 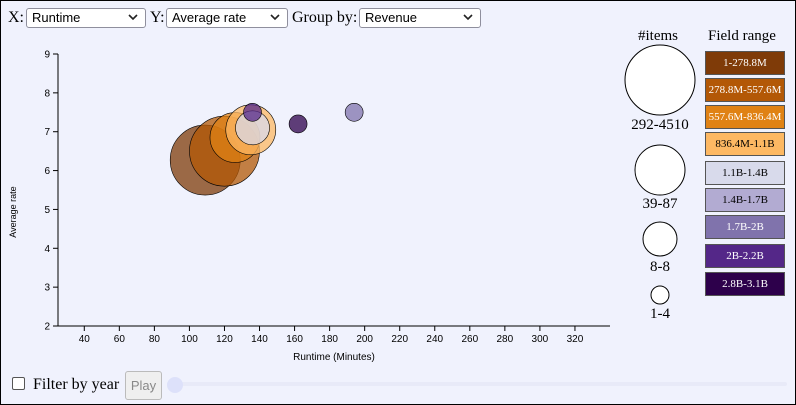 I want to click on x-tick-label: 260, so click(x=469, y=339).